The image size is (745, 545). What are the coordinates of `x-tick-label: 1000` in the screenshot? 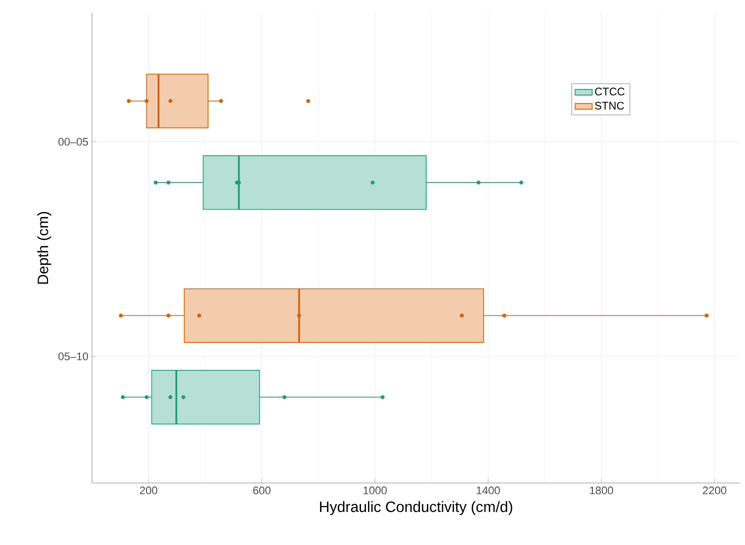 It's located at (375, 490).